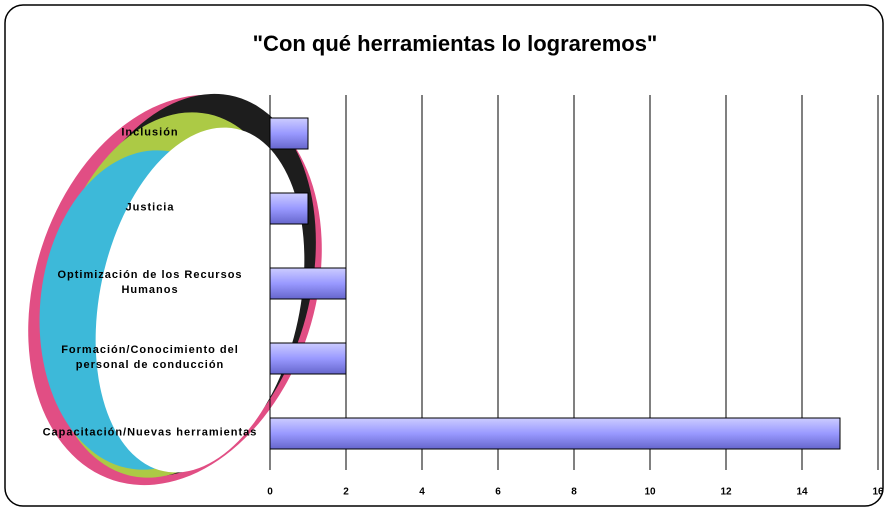  What do you see at coordinates (270, 492) in the screenshot?
I see `x-tick-label: 0` at bounding box center [270, 492].